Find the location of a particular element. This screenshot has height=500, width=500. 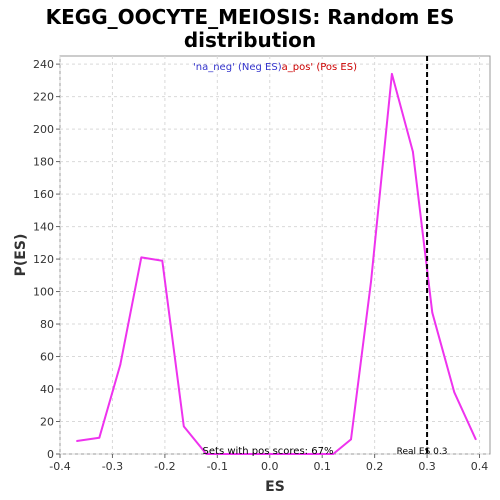

x-tick-label: 0.2 is located at coordinates (375, 466).